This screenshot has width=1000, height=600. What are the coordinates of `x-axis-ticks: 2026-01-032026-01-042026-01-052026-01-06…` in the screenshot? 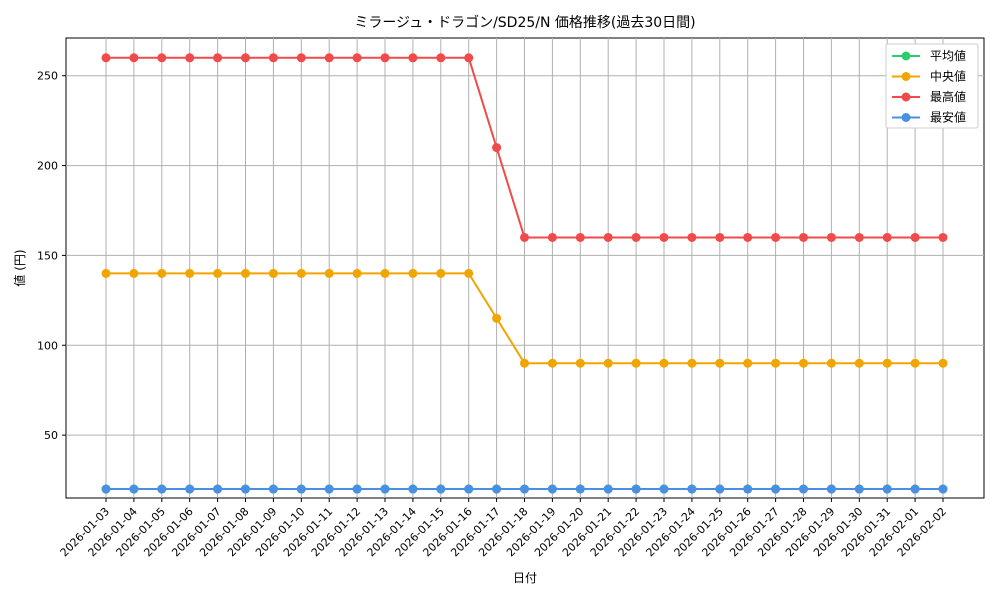 It's located at (503, 528).